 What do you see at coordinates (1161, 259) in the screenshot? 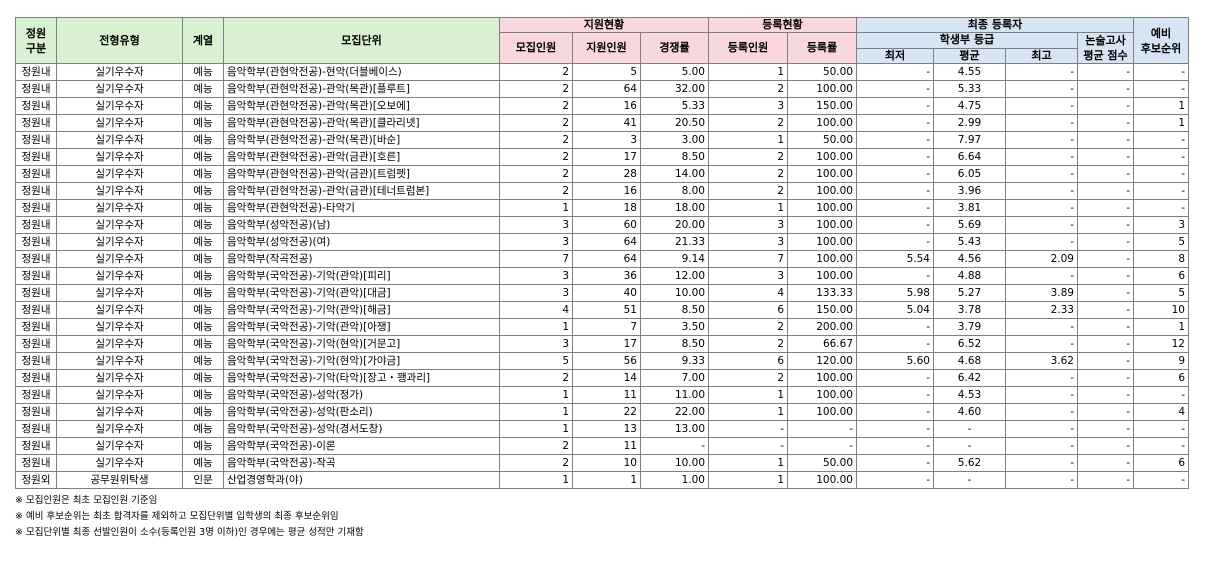
I see `reserve-rank-cell: 8` at bounding box center [1161, 259].